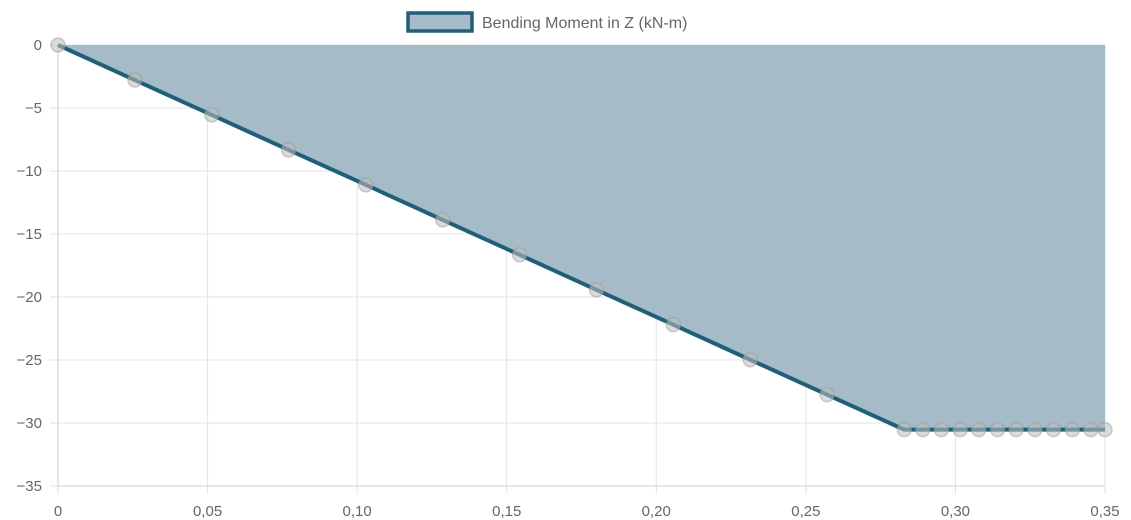 Image resolution: width=1131 pixels, height=520 pixels. What do you see at coordinates (805, 511) in the screenshot?
I see `x-tick-label: 0,25` at bounding box center [805, 511].